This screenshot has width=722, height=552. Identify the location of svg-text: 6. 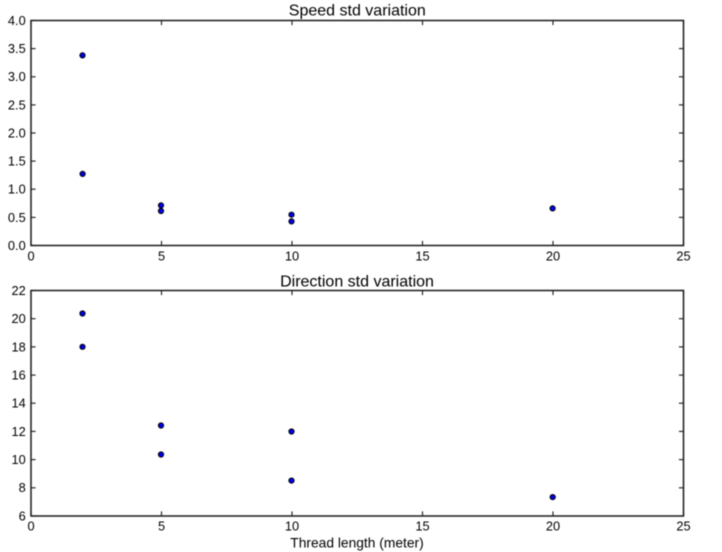
(22, 515).